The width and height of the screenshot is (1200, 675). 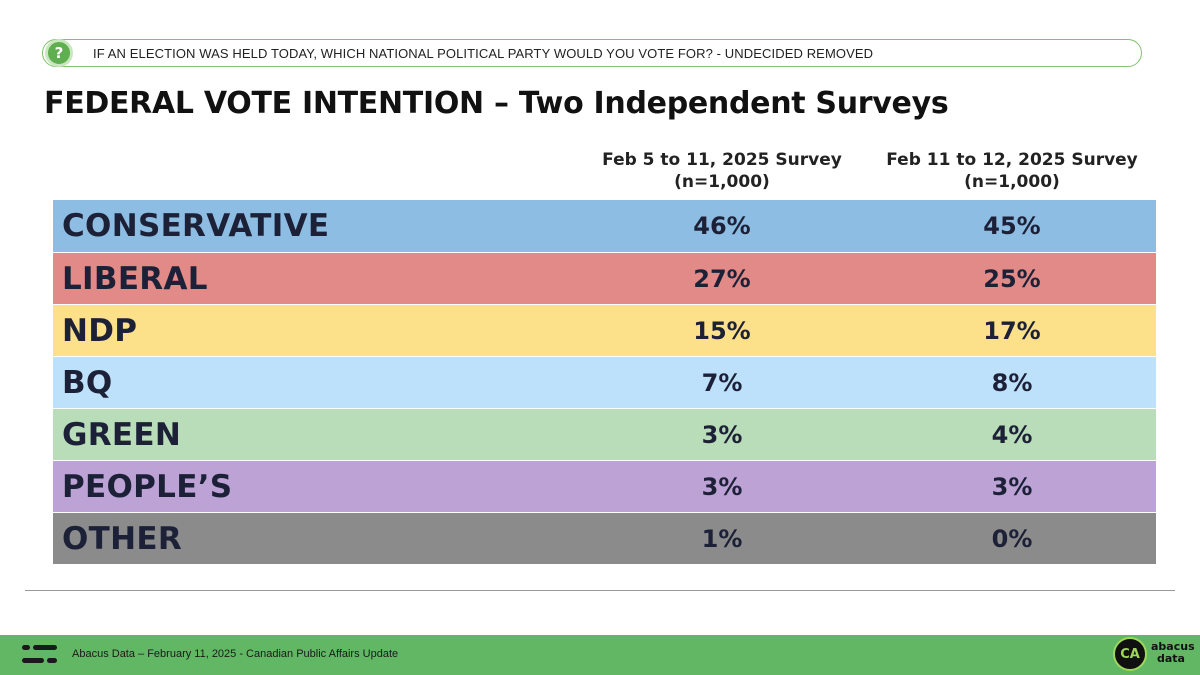 I want to click on survey-1-value: 7%, so click(x=722, y=382).